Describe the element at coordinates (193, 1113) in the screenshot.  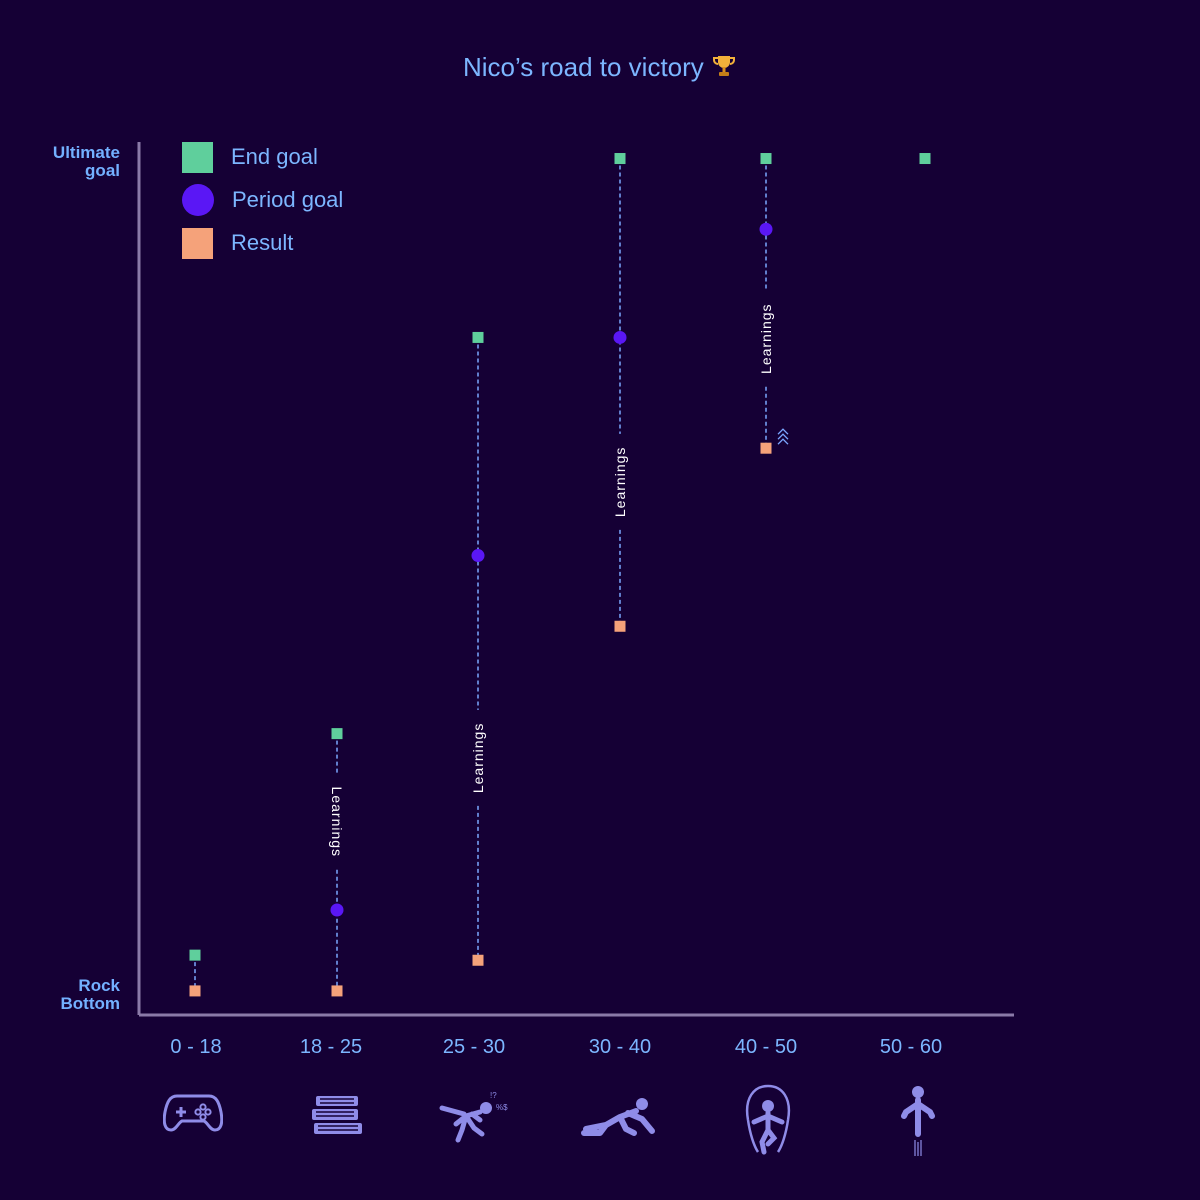
I see `gamepad-icon` at that location.